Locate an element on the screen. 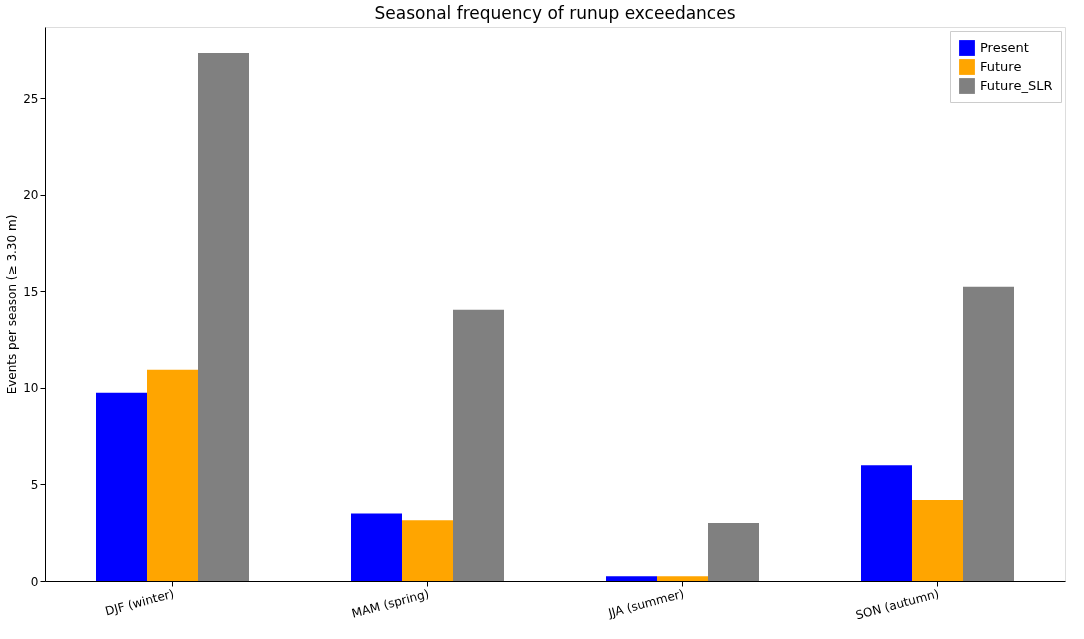  y-tick-label: 5 is located at coordinates (34, 484).